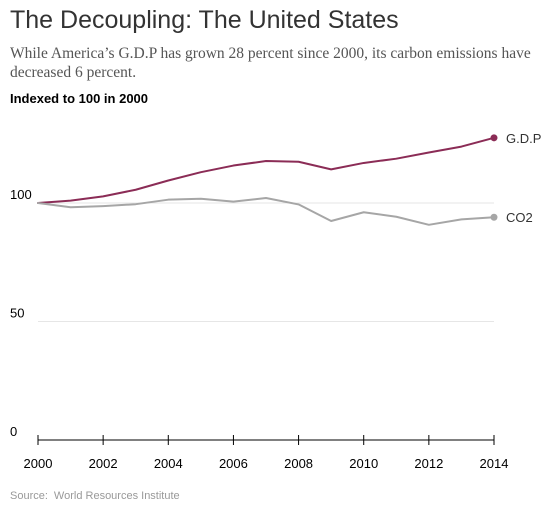  I want to click on data-point-g-d-p-2014, so click(494, 138).